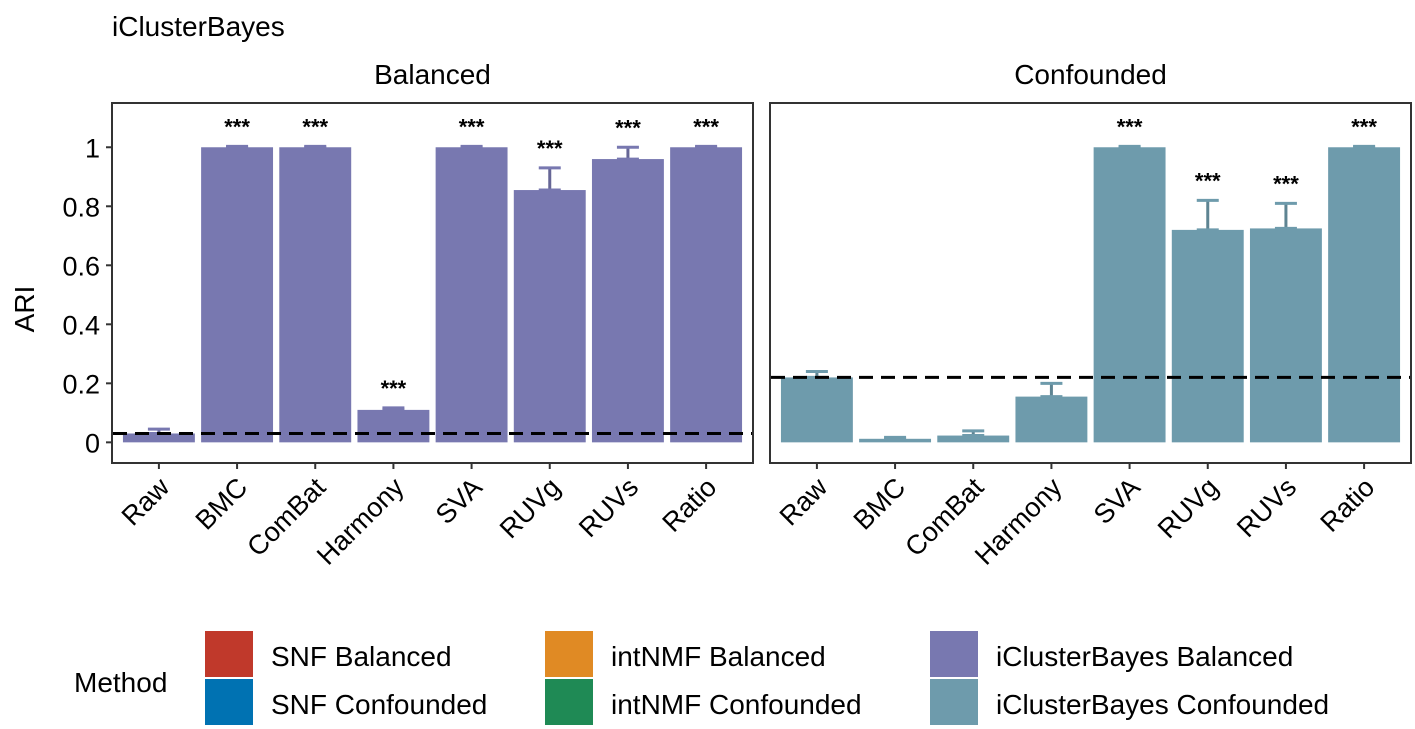 The image size is (1415, 729). I want to click on legend-item-label: intNMF Balanced, so click(718, 656).